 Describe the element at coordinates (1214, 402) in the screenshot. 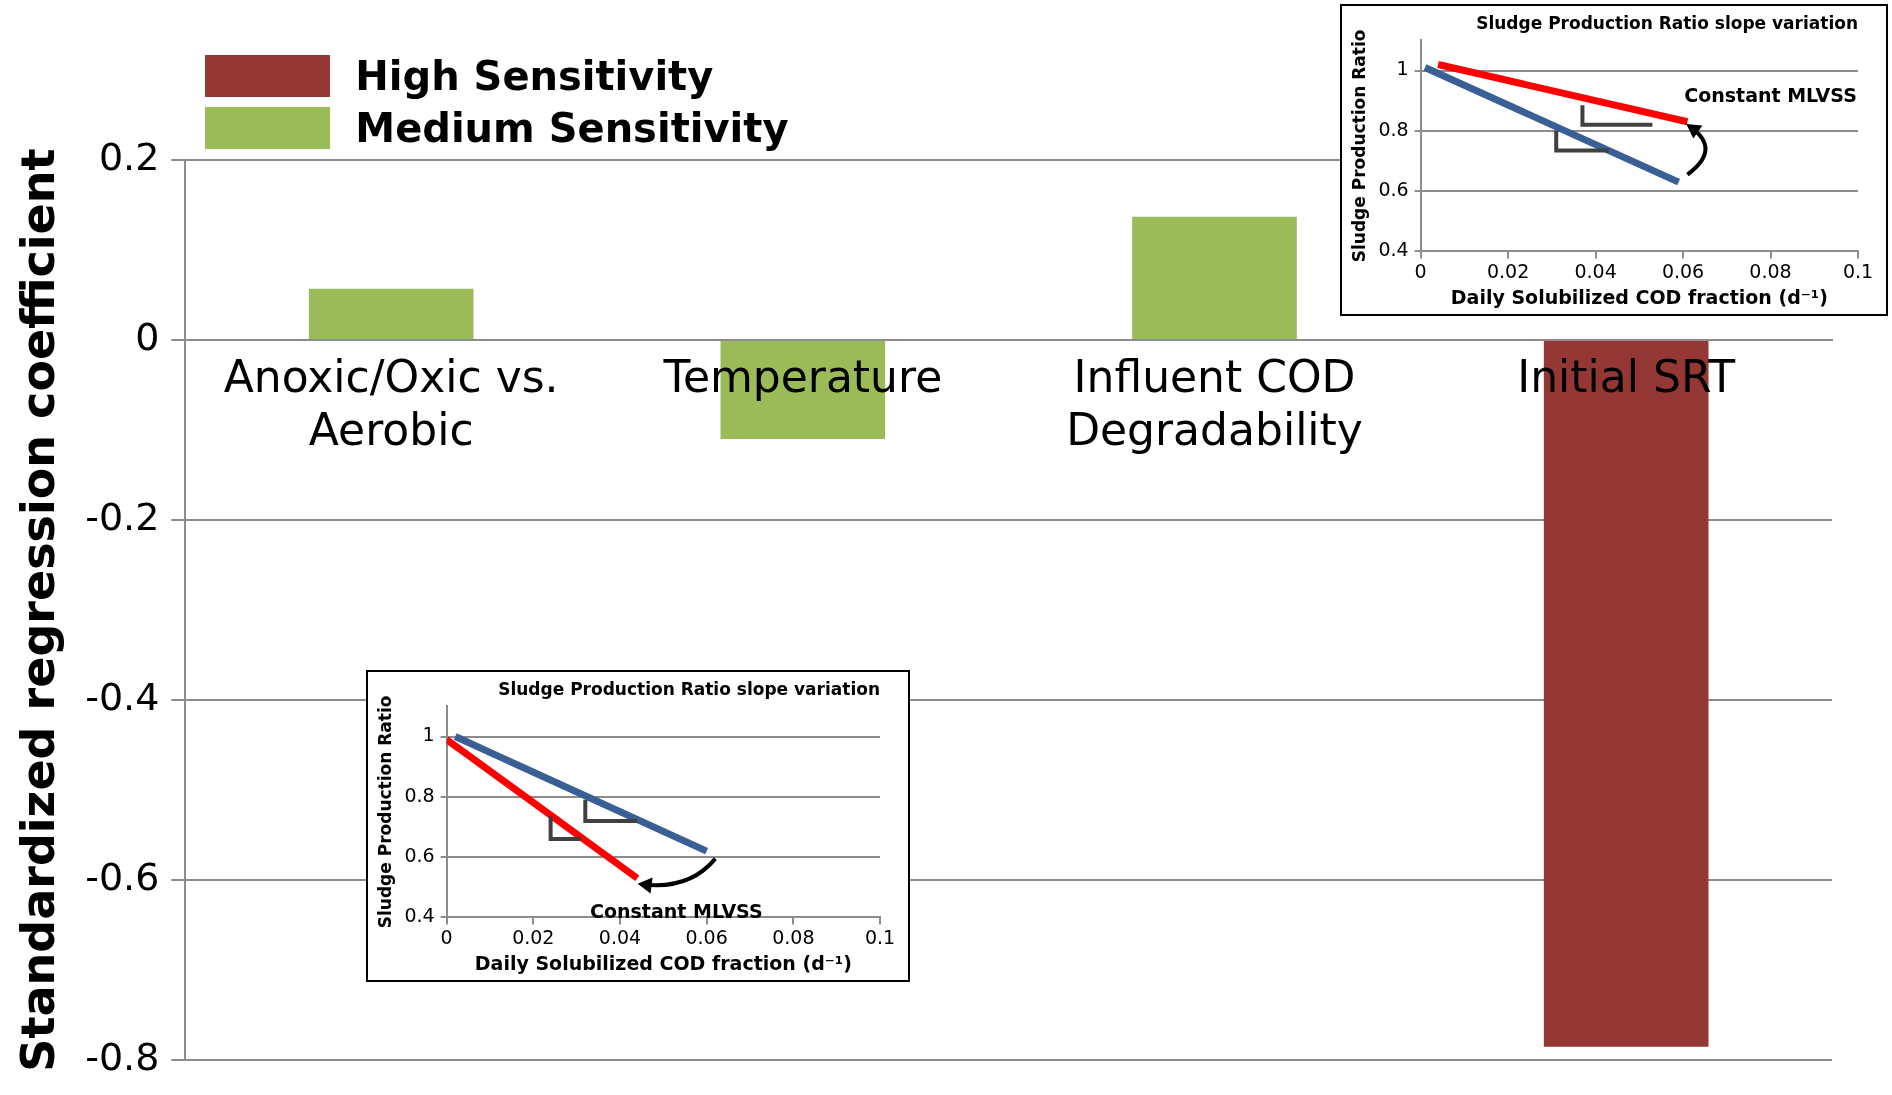

I see `x-tick-label: Influent COD Degradability` at that location.